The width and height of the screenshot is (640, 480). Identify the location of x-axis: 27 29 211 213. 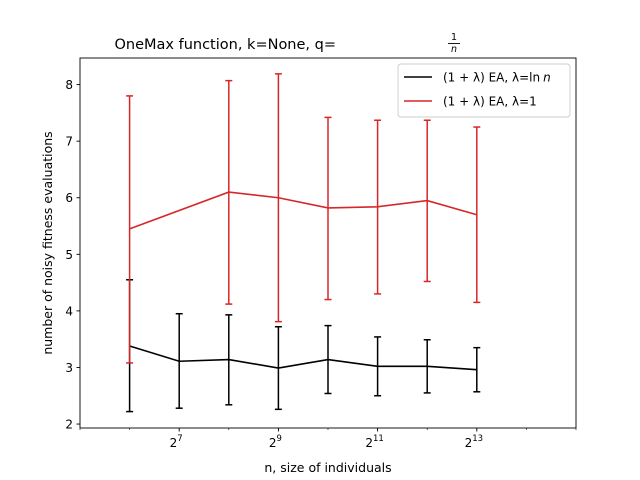
(328, 439).